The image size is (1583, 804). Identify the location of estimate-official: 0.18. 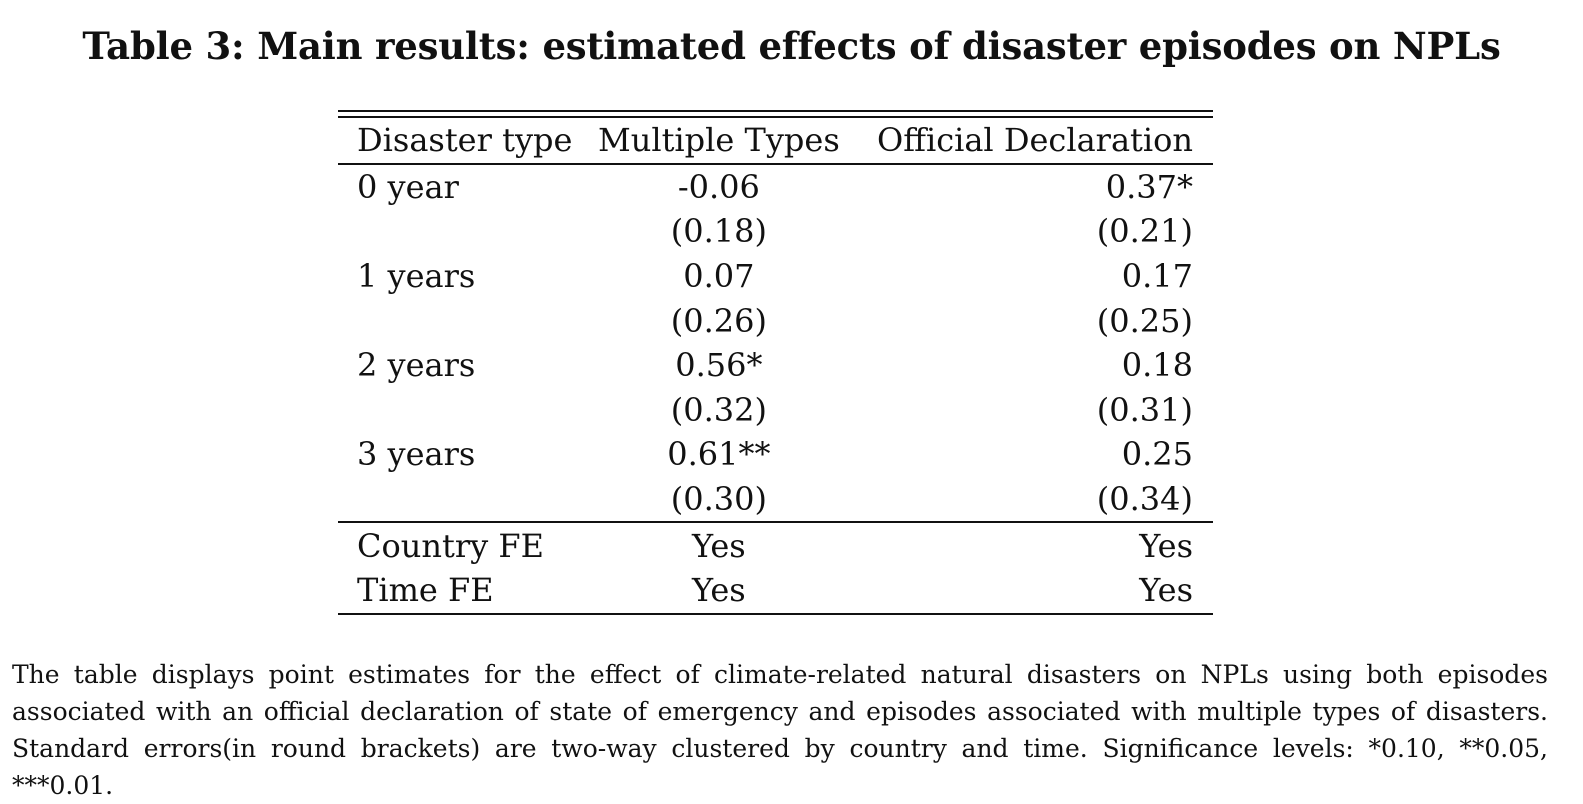
(1157, 365).